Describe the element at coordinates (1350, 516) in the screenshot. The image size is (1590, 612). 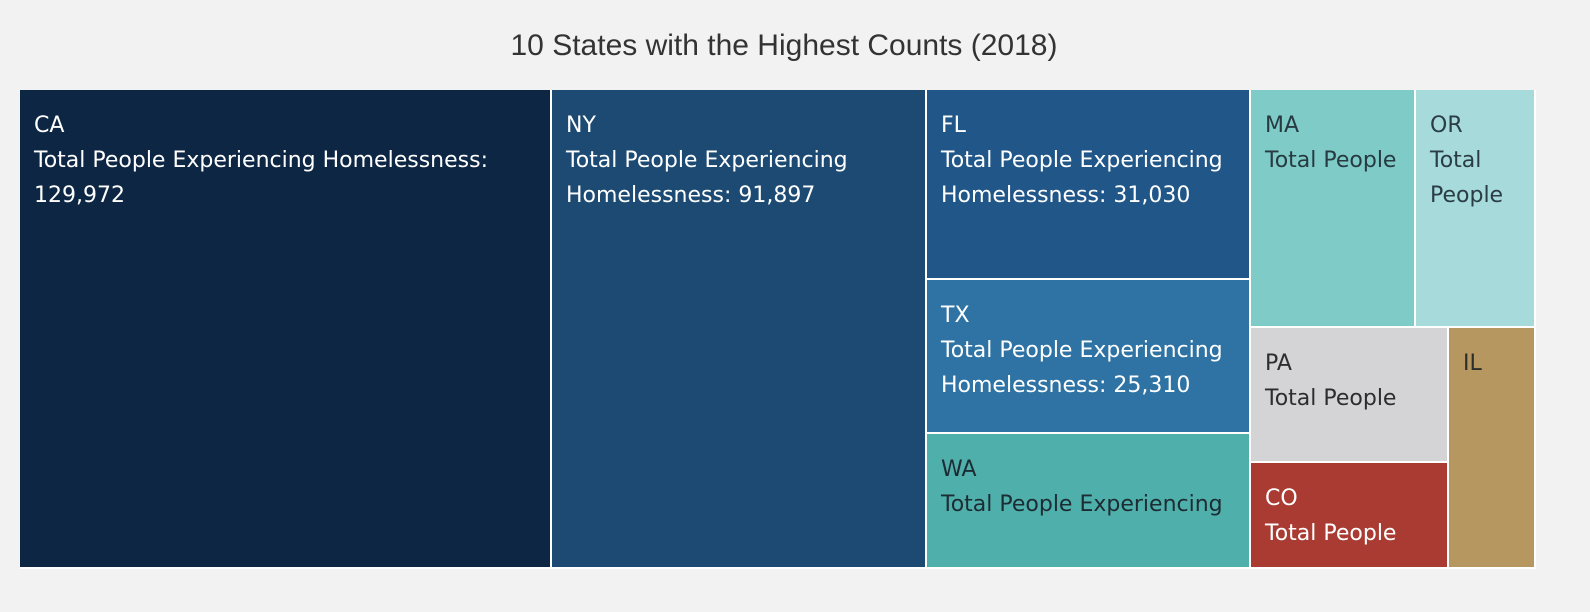
I see `treemap-tile-co: CO Total People` at that location.